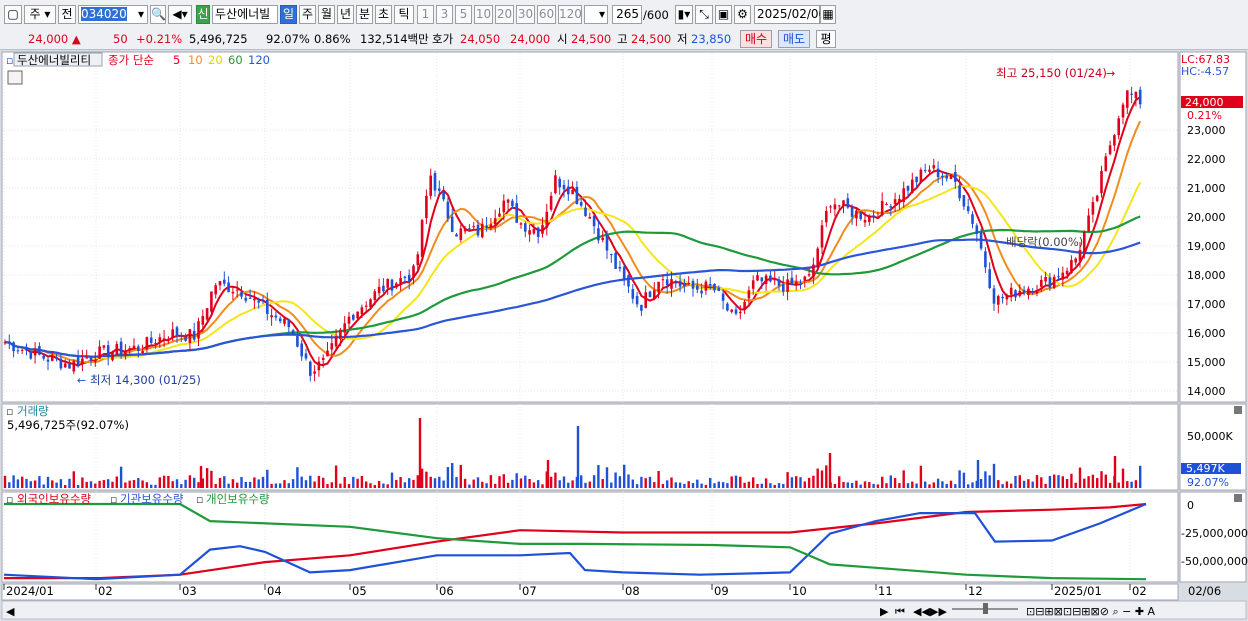 The height and width of the screenshot is (621, 1248). I want to click on next-page-icon: ▶▶, so click(938, 611).